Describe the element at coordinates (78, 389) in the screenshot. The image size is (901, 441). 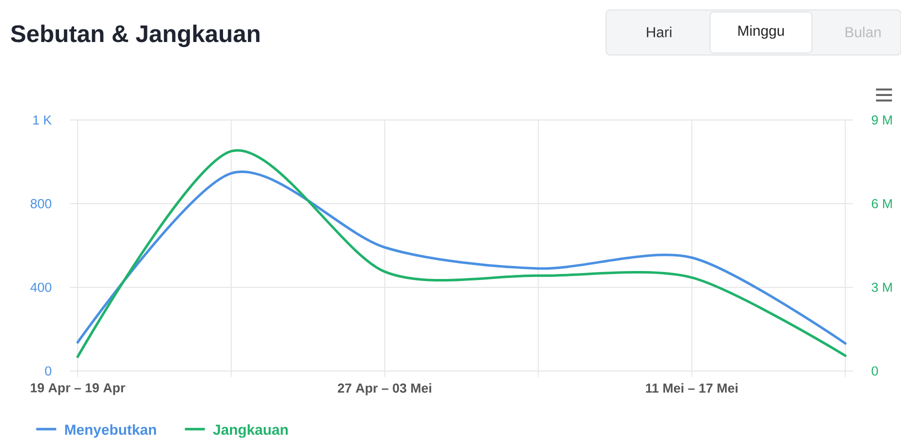
I see `x-tick-label: 19 Apr – 19 Apr` at that location.